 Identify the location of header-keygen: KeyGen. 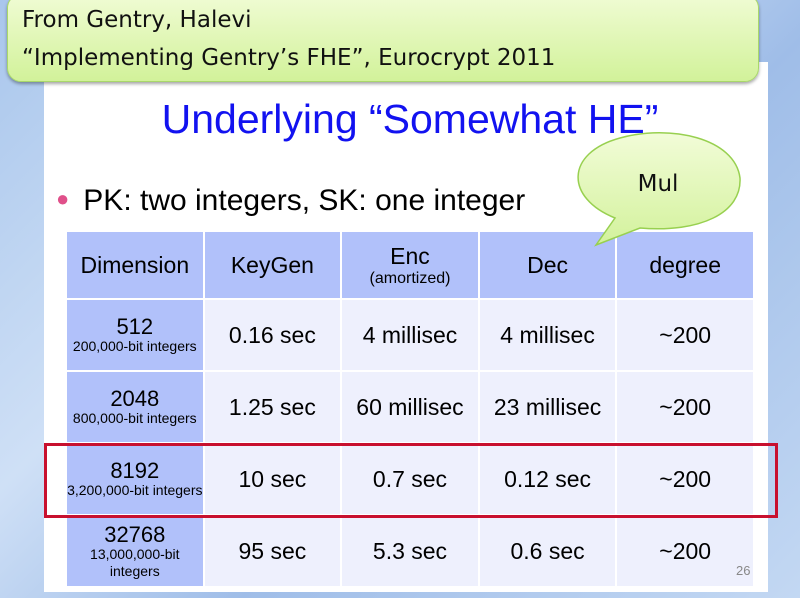
(272, 265).